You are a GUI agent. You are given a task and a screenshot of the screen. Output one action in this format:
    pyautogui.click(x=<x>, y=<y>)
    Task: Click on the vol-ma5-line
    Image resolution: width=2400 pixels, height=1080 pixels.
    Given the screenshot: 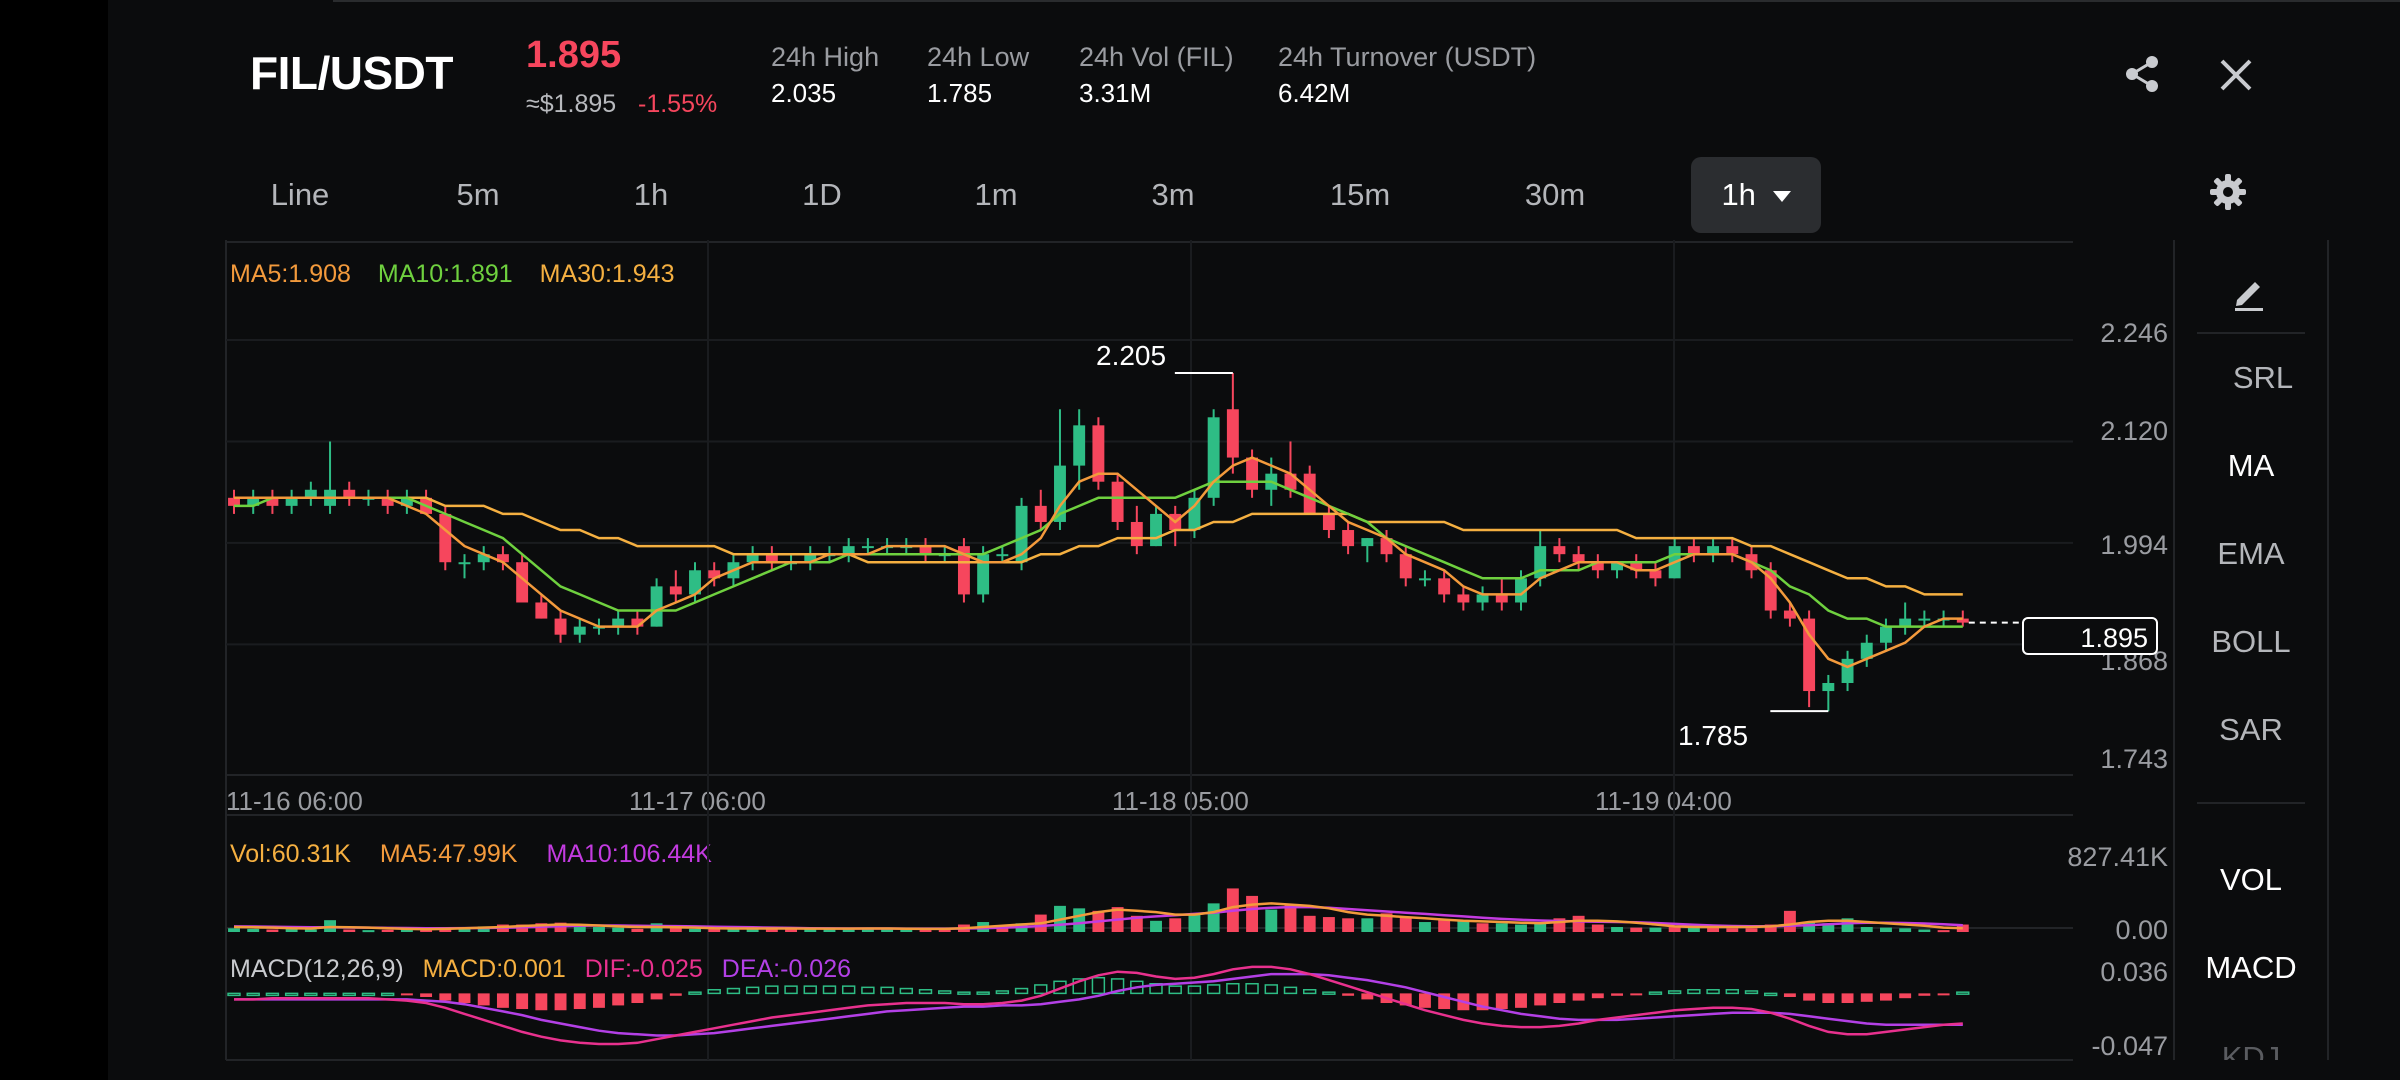 What is the action you would take?
    pyautogui.click(x=1098, y=916)
    